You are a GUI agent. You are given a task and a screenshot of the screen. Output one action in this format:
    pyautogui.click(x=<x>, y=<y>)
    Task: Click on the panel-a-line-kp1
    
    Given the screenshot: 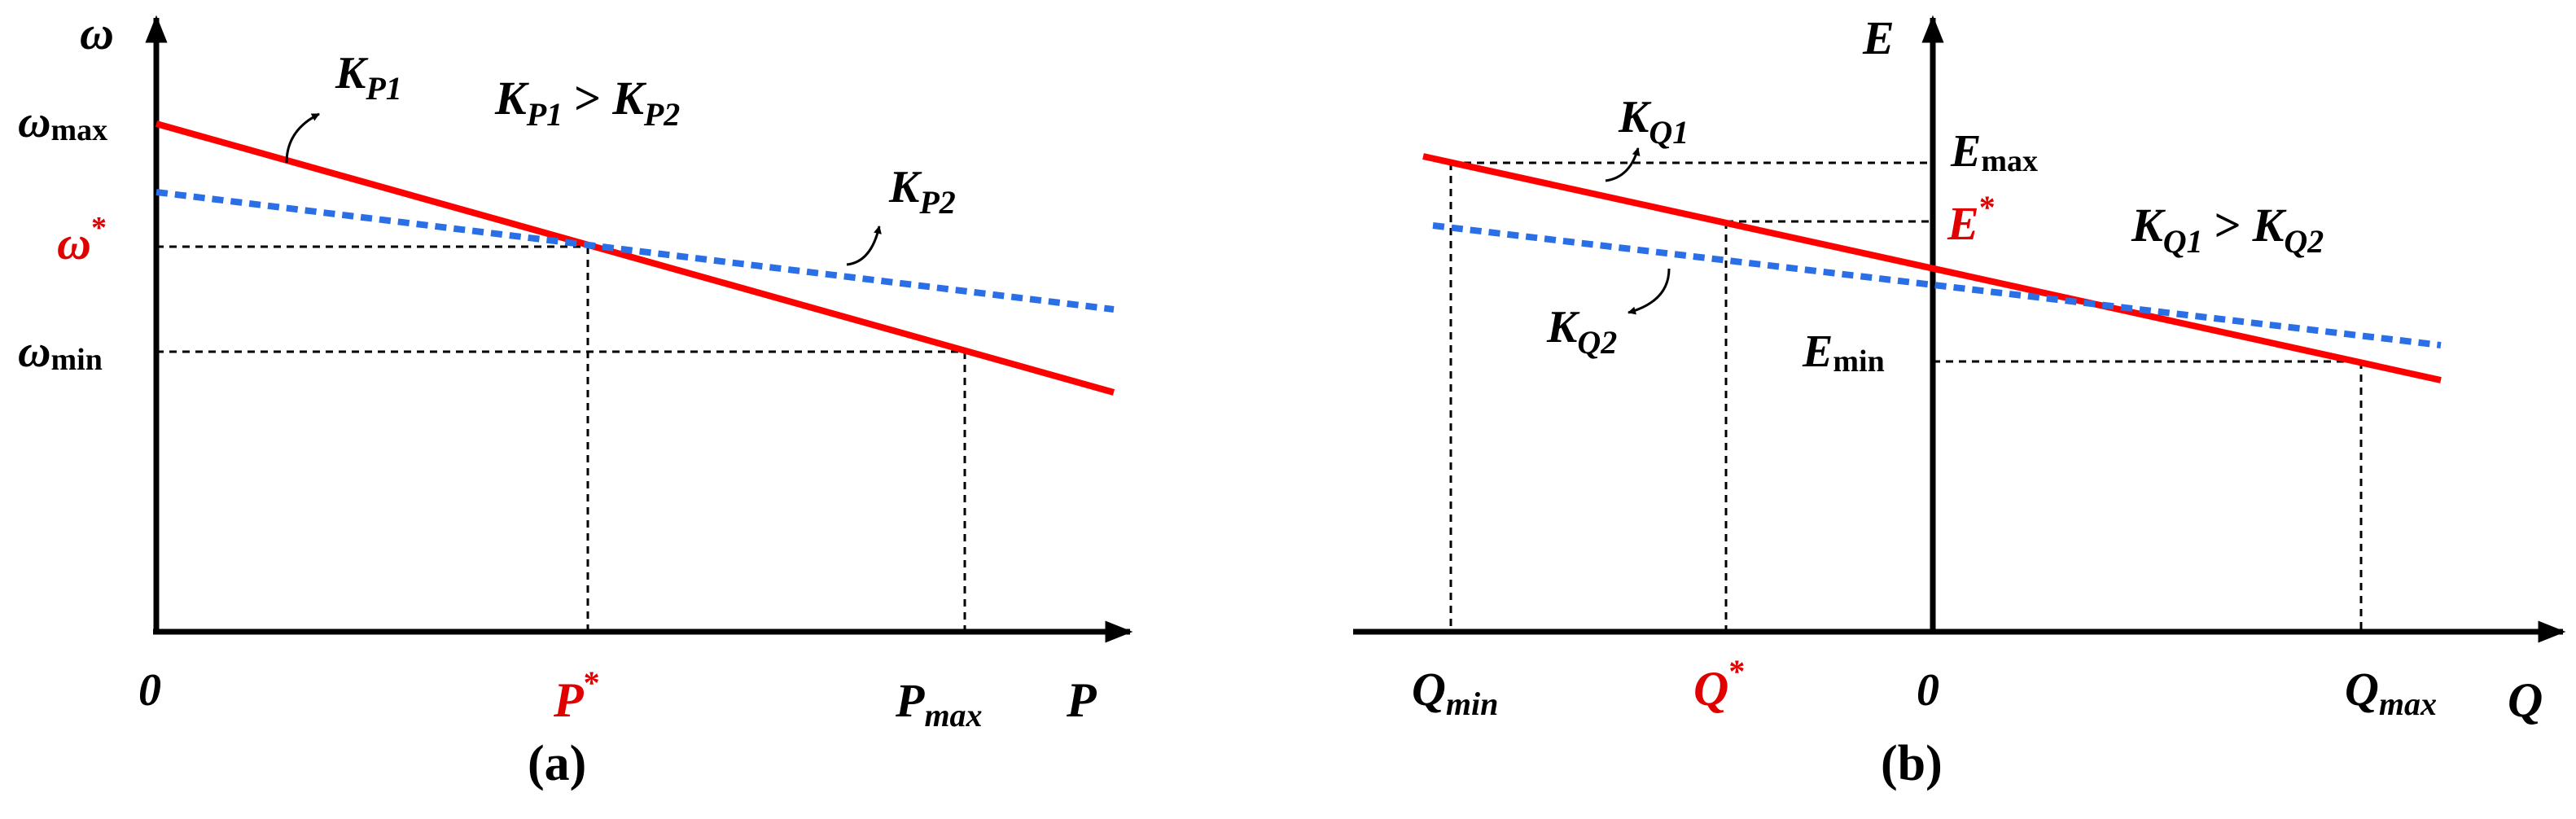 What is the action you would take?
    pyautogui.click(x=635, y=258)
    